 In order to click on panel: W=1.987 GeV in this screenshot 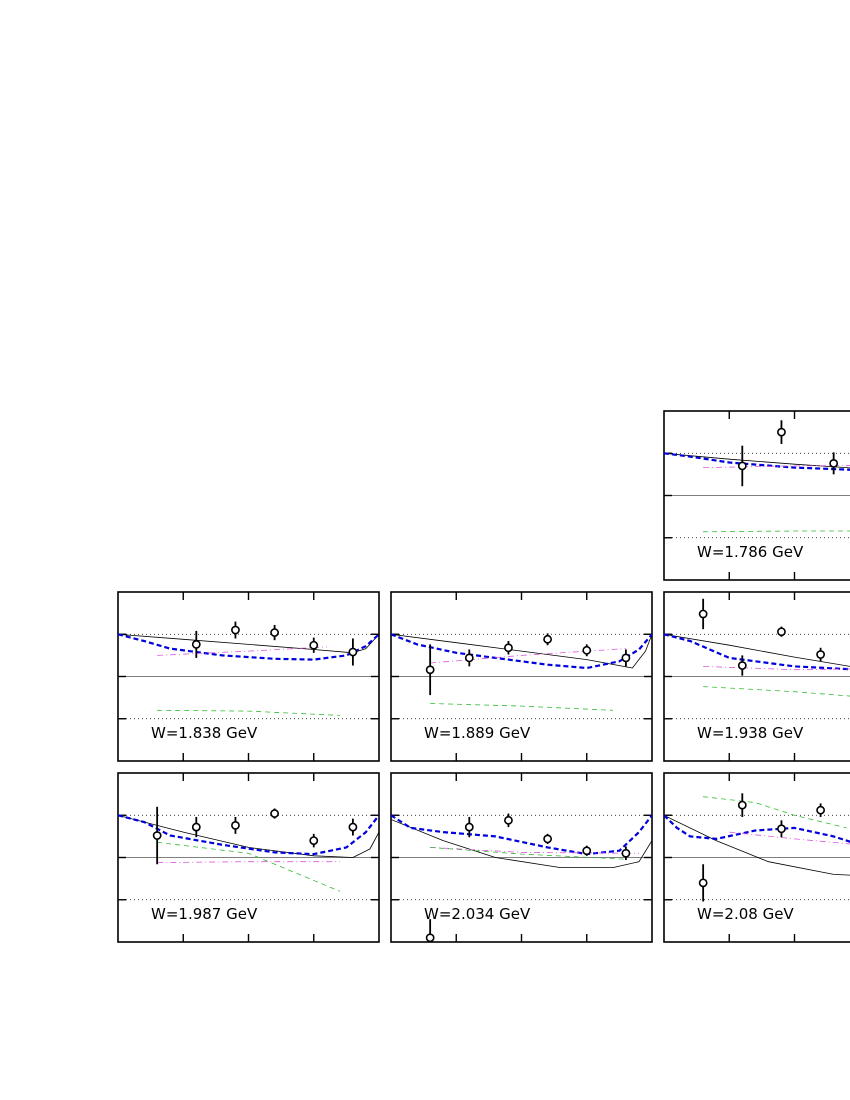, I will do `click(248, 857)`.